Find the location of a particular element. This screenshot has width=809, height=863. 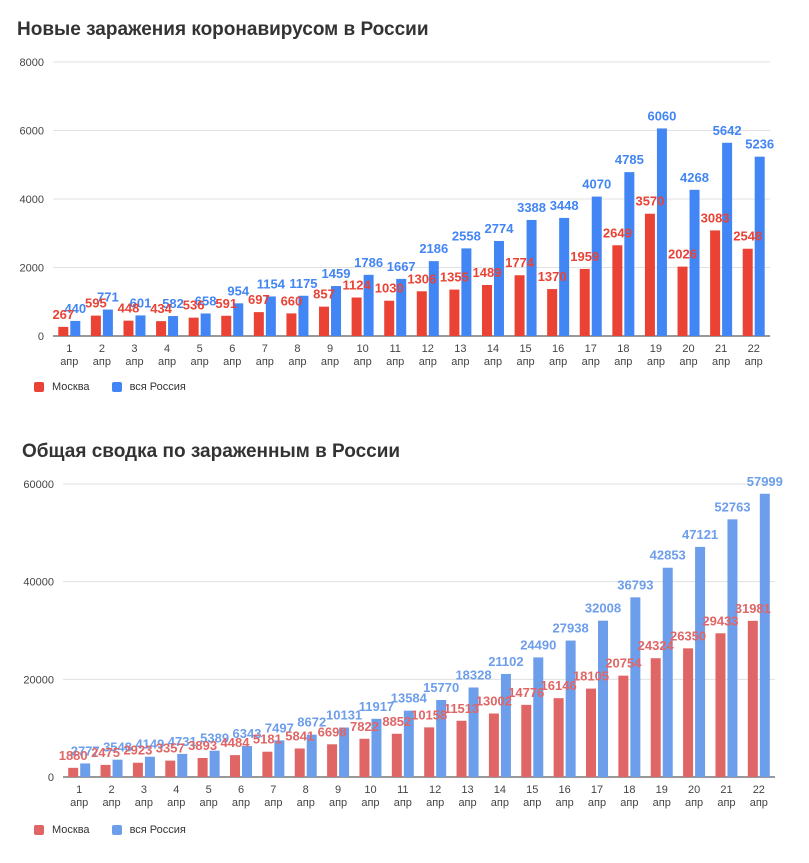

c1-label-moscow: 591 is located at coordinates (226, 303).